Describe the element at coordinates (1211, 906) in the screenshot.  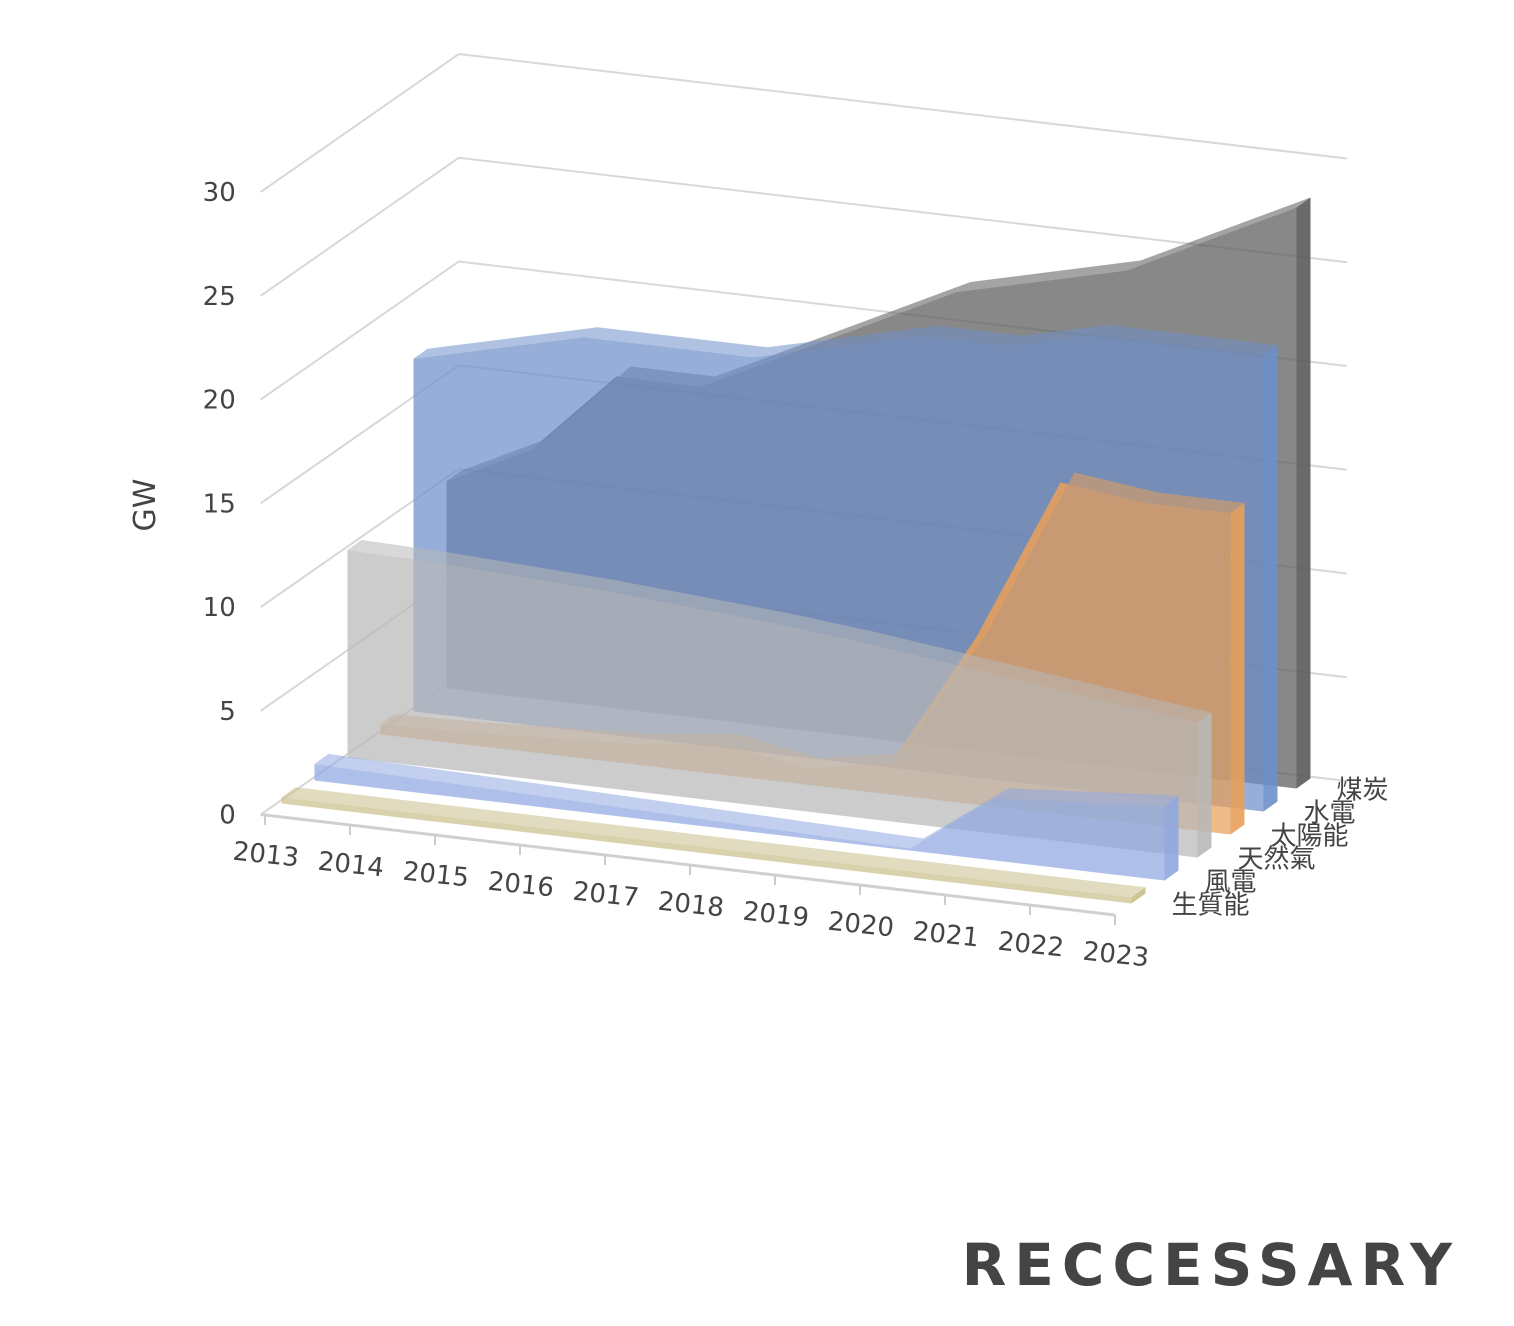
I see `legend-label: 生質能` at that location.